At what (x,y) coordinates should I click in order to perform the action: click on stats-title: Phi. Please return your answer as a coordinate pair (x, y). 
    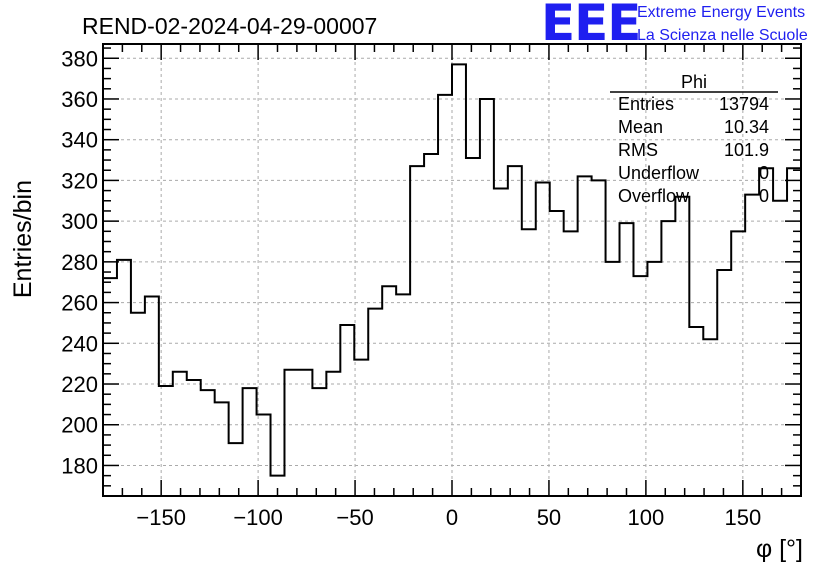
    Looking at the image, I should click on (694, 82).